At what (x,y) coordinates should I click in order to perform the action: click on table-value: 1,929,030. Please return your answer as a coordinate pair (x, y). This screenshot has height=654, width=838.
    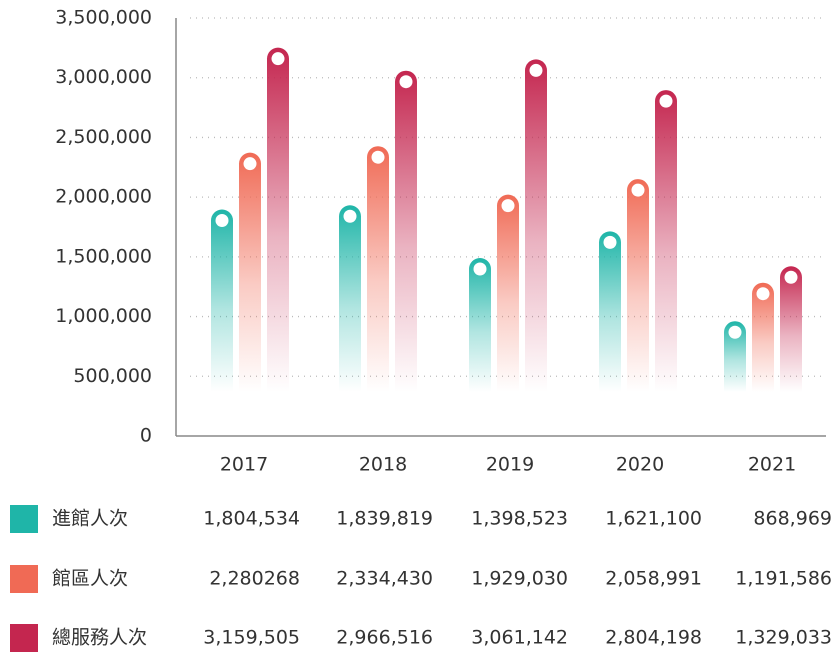
    Looking at the image, I should click on (519, 579).